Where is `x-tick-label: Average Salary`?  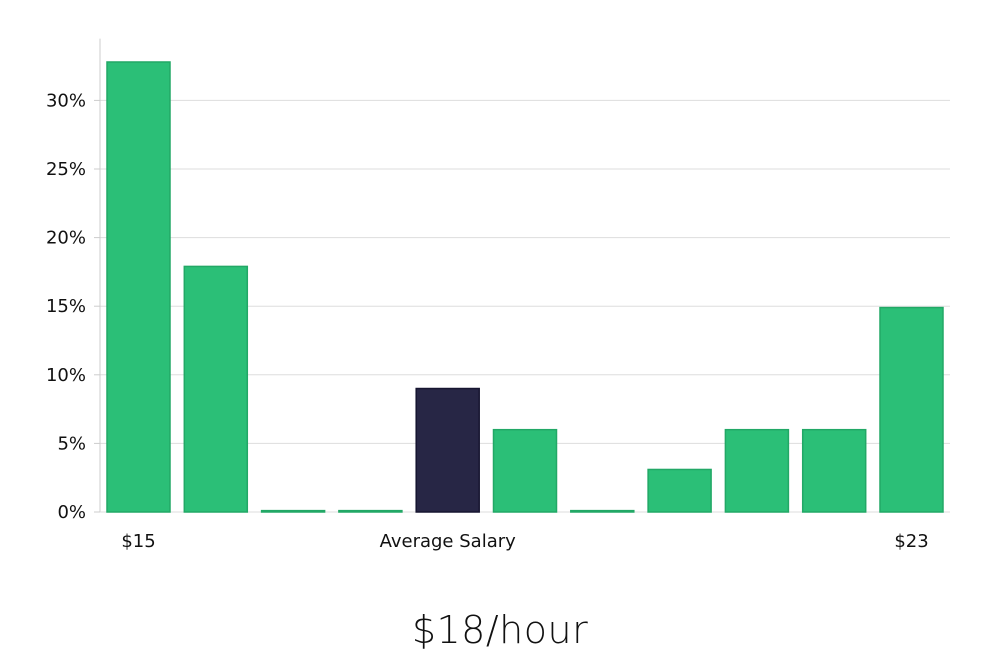 x-tick-label: Average Salary is located at coordinates (448, 541).